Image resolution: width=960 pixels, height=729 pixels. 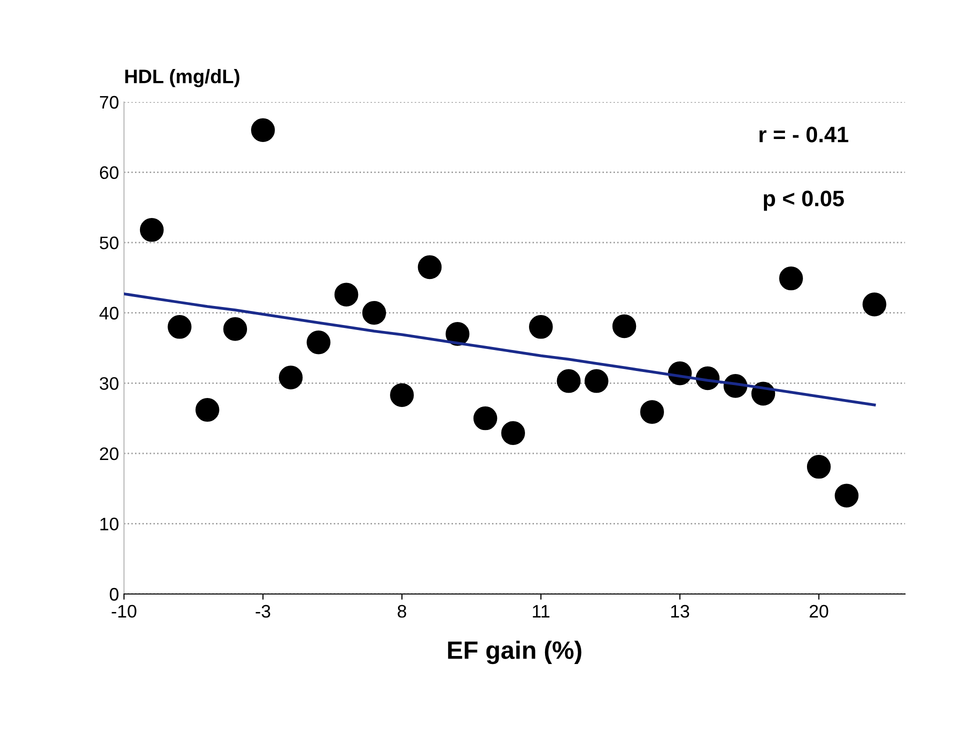 What do you see at coordinates (109, 383) in the screenshot?
I see `y-tick-label: 30` at bounding box center [109, 383].